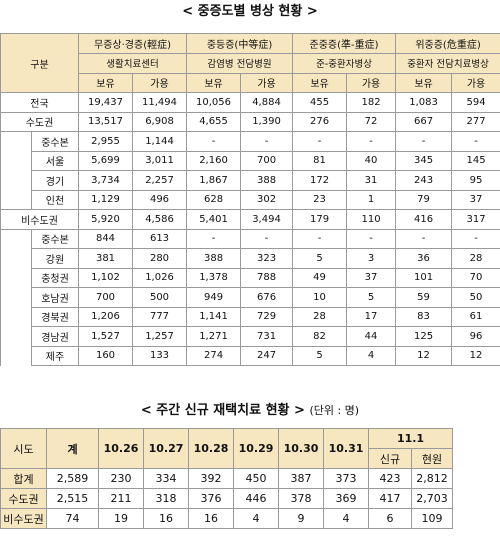 The image size is (500, 538). What do you see at coordinates (475, 355) in the screenshot?
I see `table-cell: 12` at bounding box center [475, 355].